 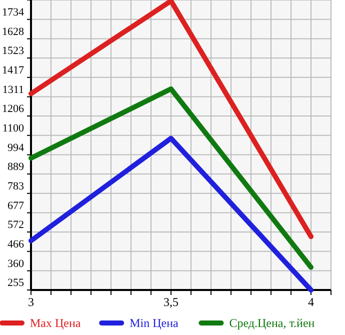 What do you see at coordinates (272, 323) in the screenshot?
I see `legend-label: Сред.Цена, т.йен` at bounding box center [272, 323].